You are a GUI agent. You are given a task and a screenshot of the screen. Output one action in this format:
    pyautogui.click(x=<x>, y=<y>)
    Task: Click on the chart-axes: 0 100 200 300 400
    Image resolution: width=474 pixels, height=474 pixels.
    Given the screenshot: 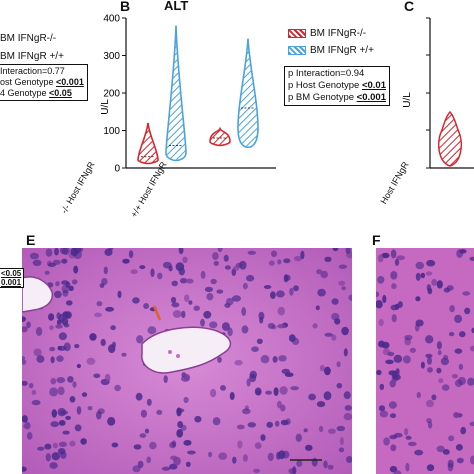 What is the action you would take?
    pyautogui.click(x=189, y=94)
    